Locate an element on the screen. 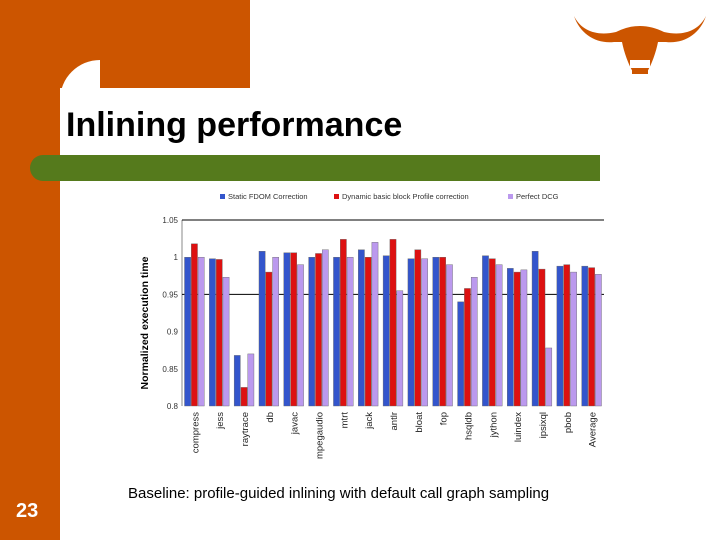 The height and width of the screenshot is (540, 720). x-tick-label: fop is located at coordinates (444, 418).